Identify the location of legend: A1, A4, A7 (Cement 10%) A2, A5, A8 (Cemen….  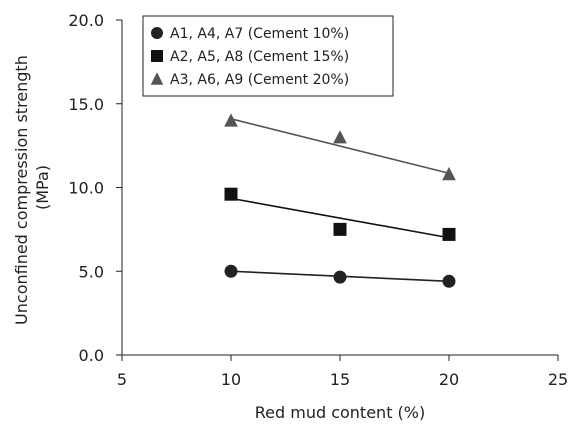
(268, 56).